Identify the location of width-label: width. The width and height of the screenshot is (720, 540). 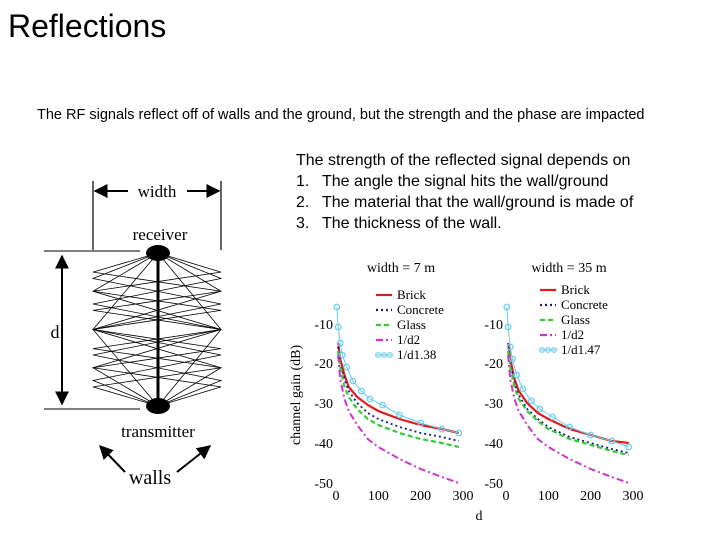
(157, 191).